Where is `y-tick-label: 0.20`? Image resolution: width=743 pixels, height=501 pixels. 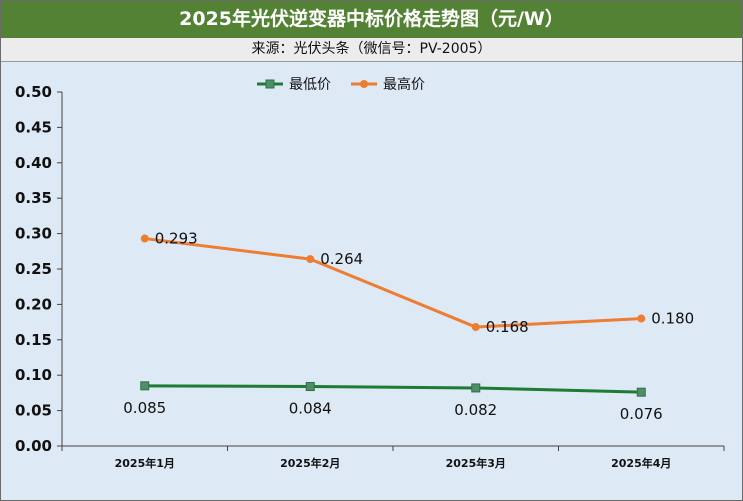
y-tick-label: 0.20 is located at coordinates (33, 304).